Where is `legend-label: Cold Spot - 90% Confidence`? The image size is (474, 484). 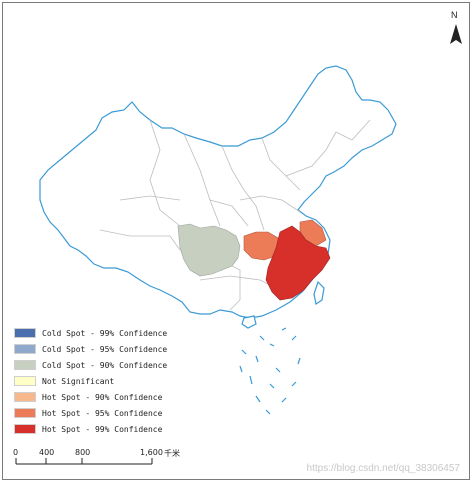
legend-label: Cold Spot - 90% Confidence is located at coordinates (105, 365).